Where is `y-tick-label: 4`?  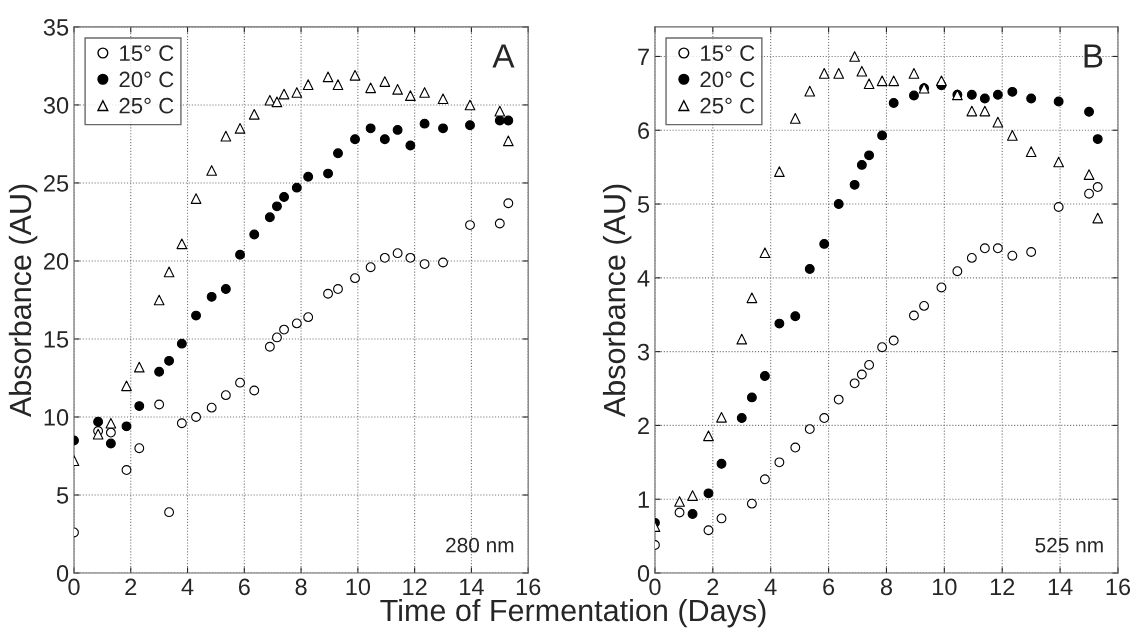
y-tick-label: 4 is located at coordinates (643, 278).